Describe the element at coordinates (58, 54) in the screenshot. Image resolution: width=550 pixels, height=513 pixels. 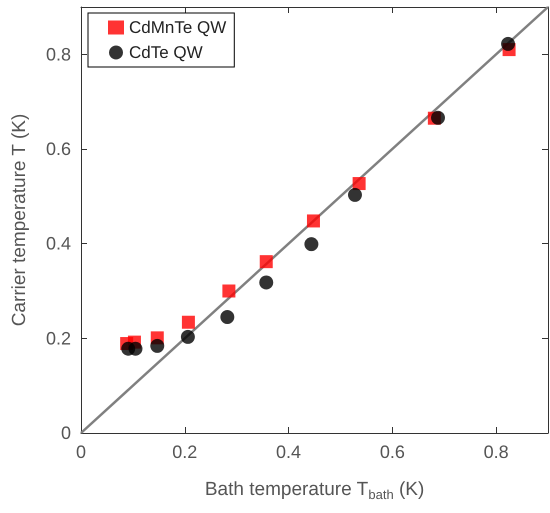
I see `y-tick-label: 0.8` at that location.